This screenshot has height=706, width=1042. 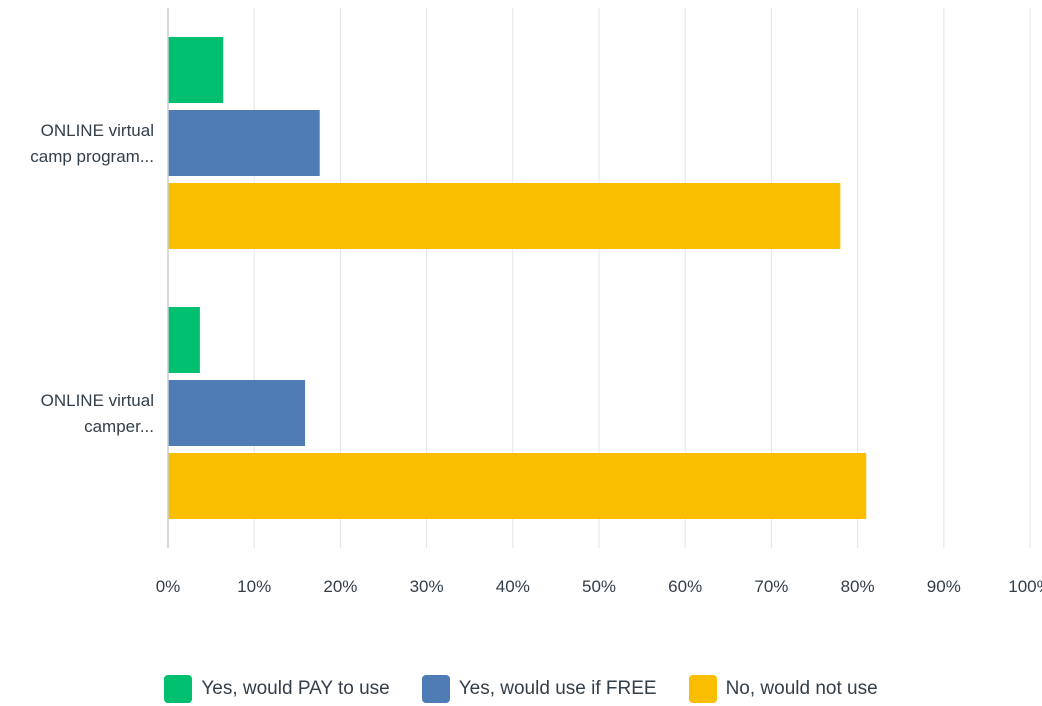 I want to click on legend-item: Yes, would PAY to use, so click(x=277, y=689).